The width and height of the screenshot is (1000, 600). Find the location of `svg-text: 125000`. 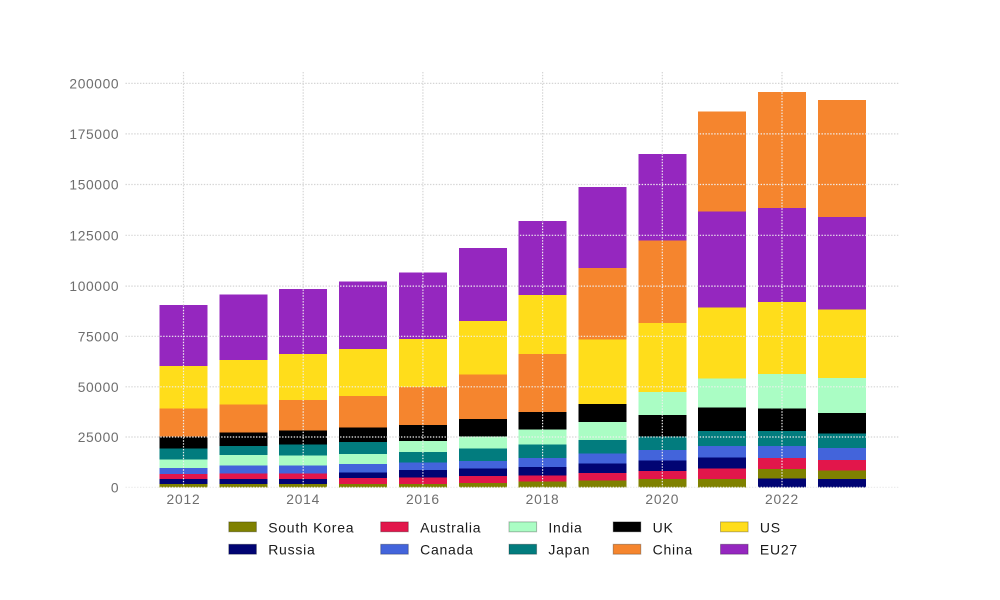

svg-text: 125000 is located at coordinates (94, 235).